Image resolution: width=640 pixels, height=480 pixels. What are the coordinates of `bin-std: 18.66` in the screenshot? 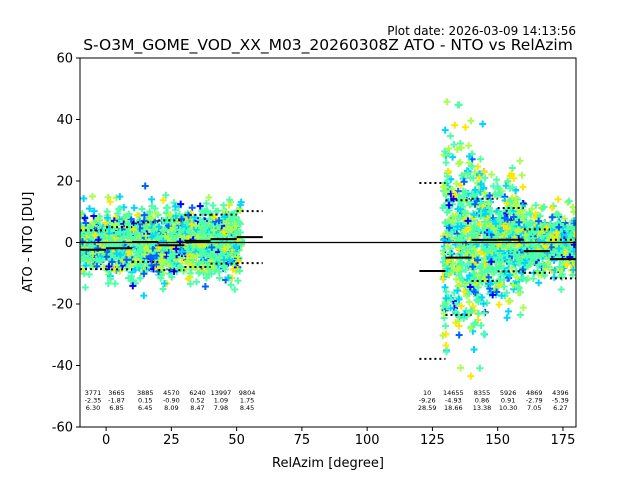 It's located at (453, 408).